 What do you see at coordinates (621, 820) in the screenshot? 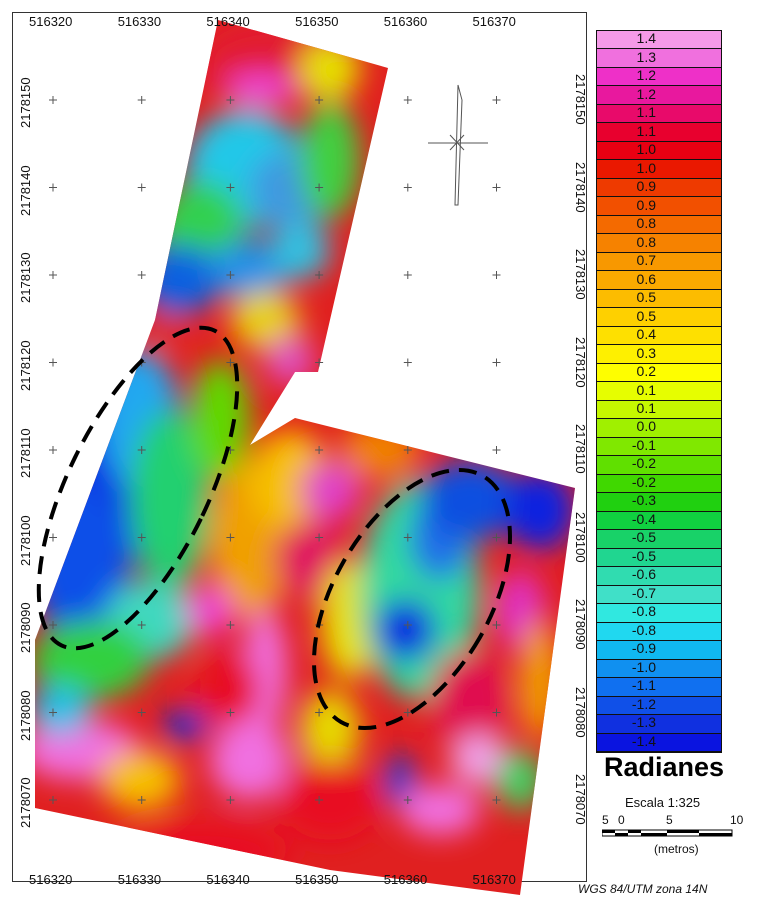
I see `scale-tick-label: 0` at bounding box center [621, 820].